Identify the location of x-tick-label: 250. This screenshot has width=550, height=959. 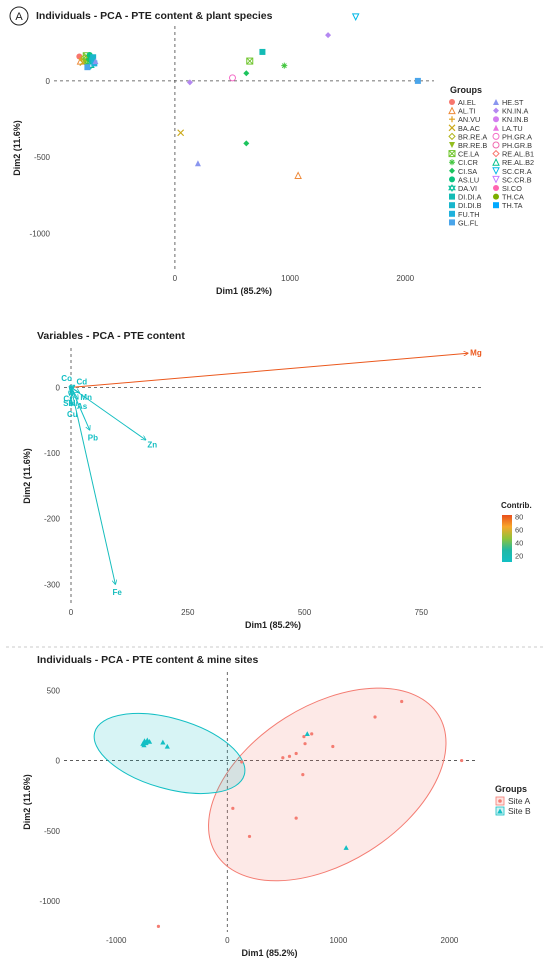
(188, 612).